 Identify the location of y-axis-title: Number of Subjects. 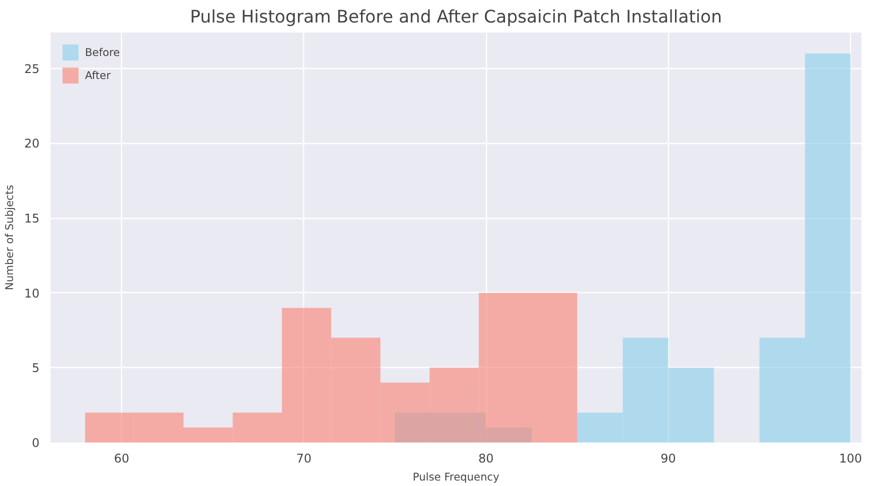
(9, 237).